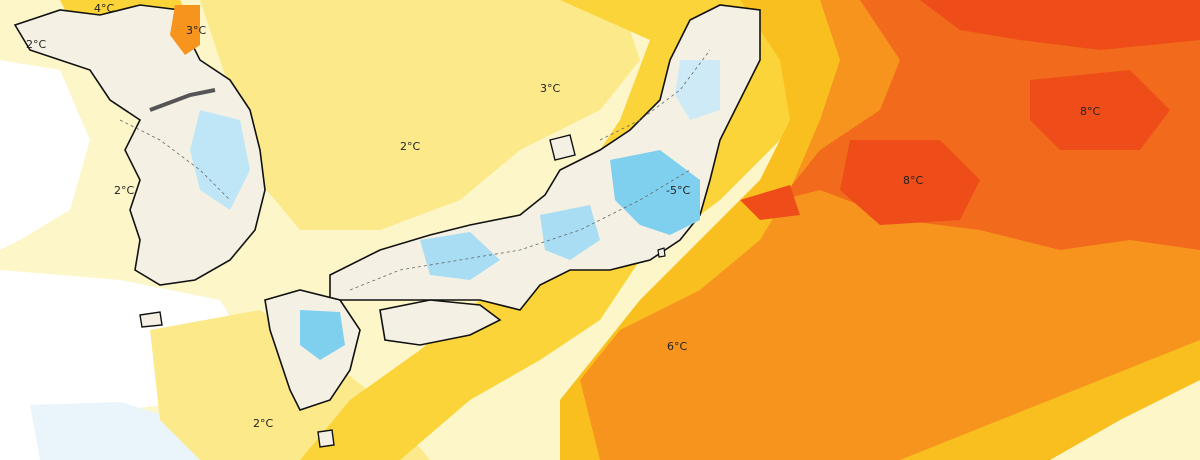 Image resolution: width=1200 pixels, height=460 pixels. I want to click on tsushima-island, so click(151, 319).